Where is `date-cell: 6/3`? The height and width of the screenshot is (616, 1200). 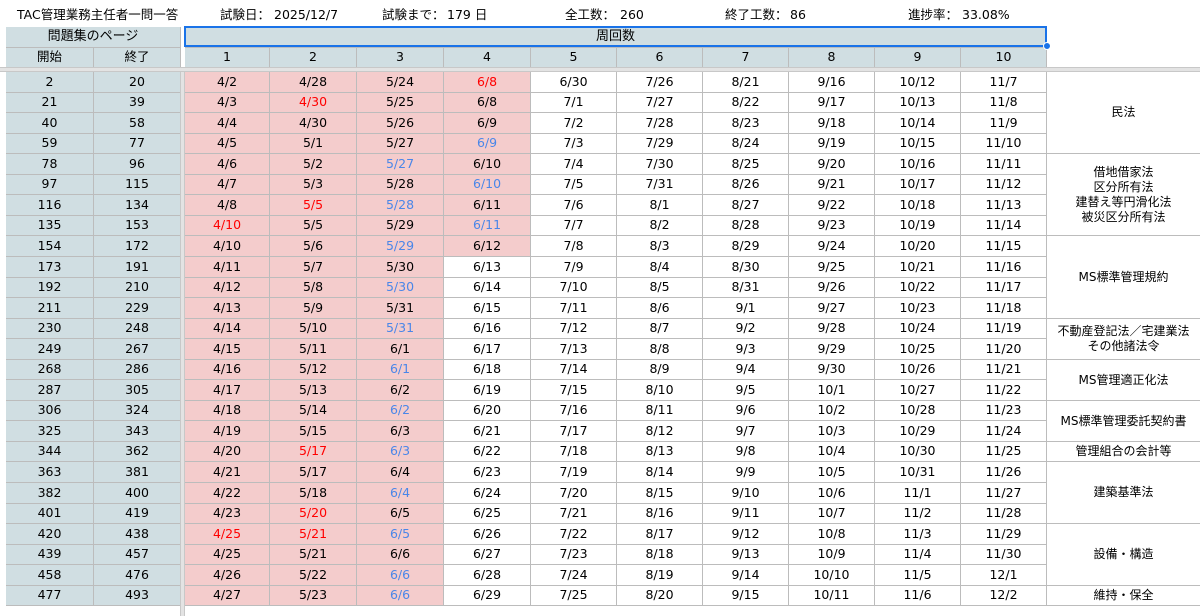 date-cell: 6/3 is located at coordinates (400, 431).